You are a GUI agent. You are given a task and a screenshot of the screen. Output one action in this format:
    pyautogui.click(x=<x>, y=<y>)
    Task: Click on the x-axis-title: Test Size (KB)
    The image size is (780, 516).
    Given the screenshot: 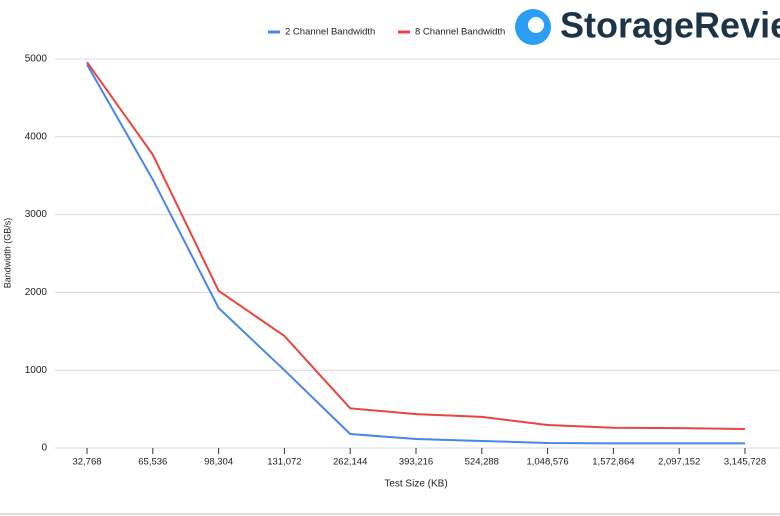 What is the action you would take?
    pyautogui.click(x=415, y=484)
    